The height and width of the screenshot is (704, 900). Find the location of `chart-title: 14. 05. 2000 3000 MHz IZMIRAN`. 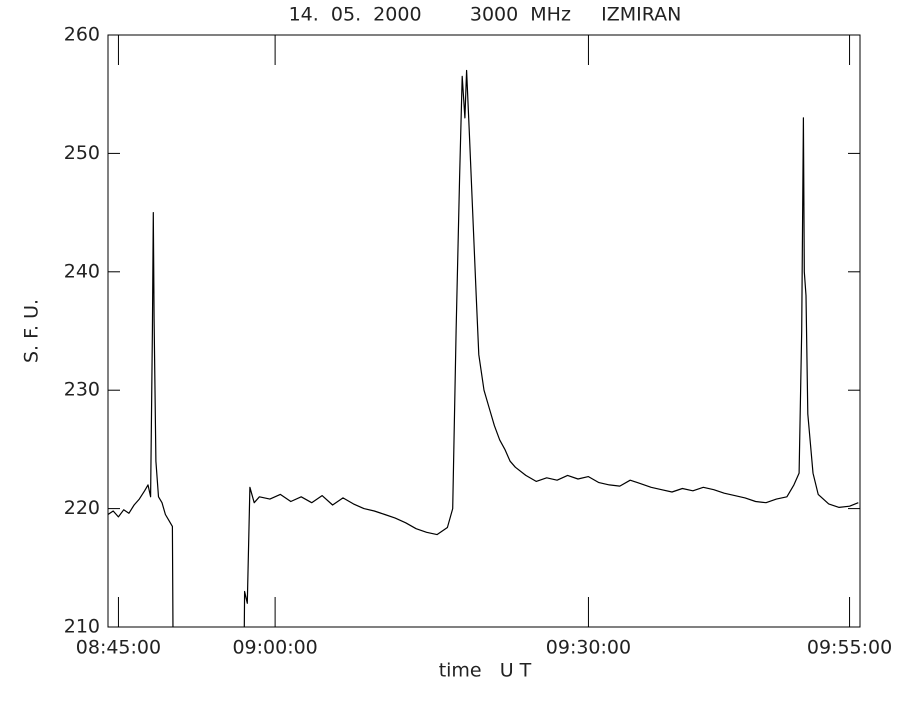

chart-title: 14. 05. 2000 3000 MHz IZMIRAN is located at coordinates (485, 15).